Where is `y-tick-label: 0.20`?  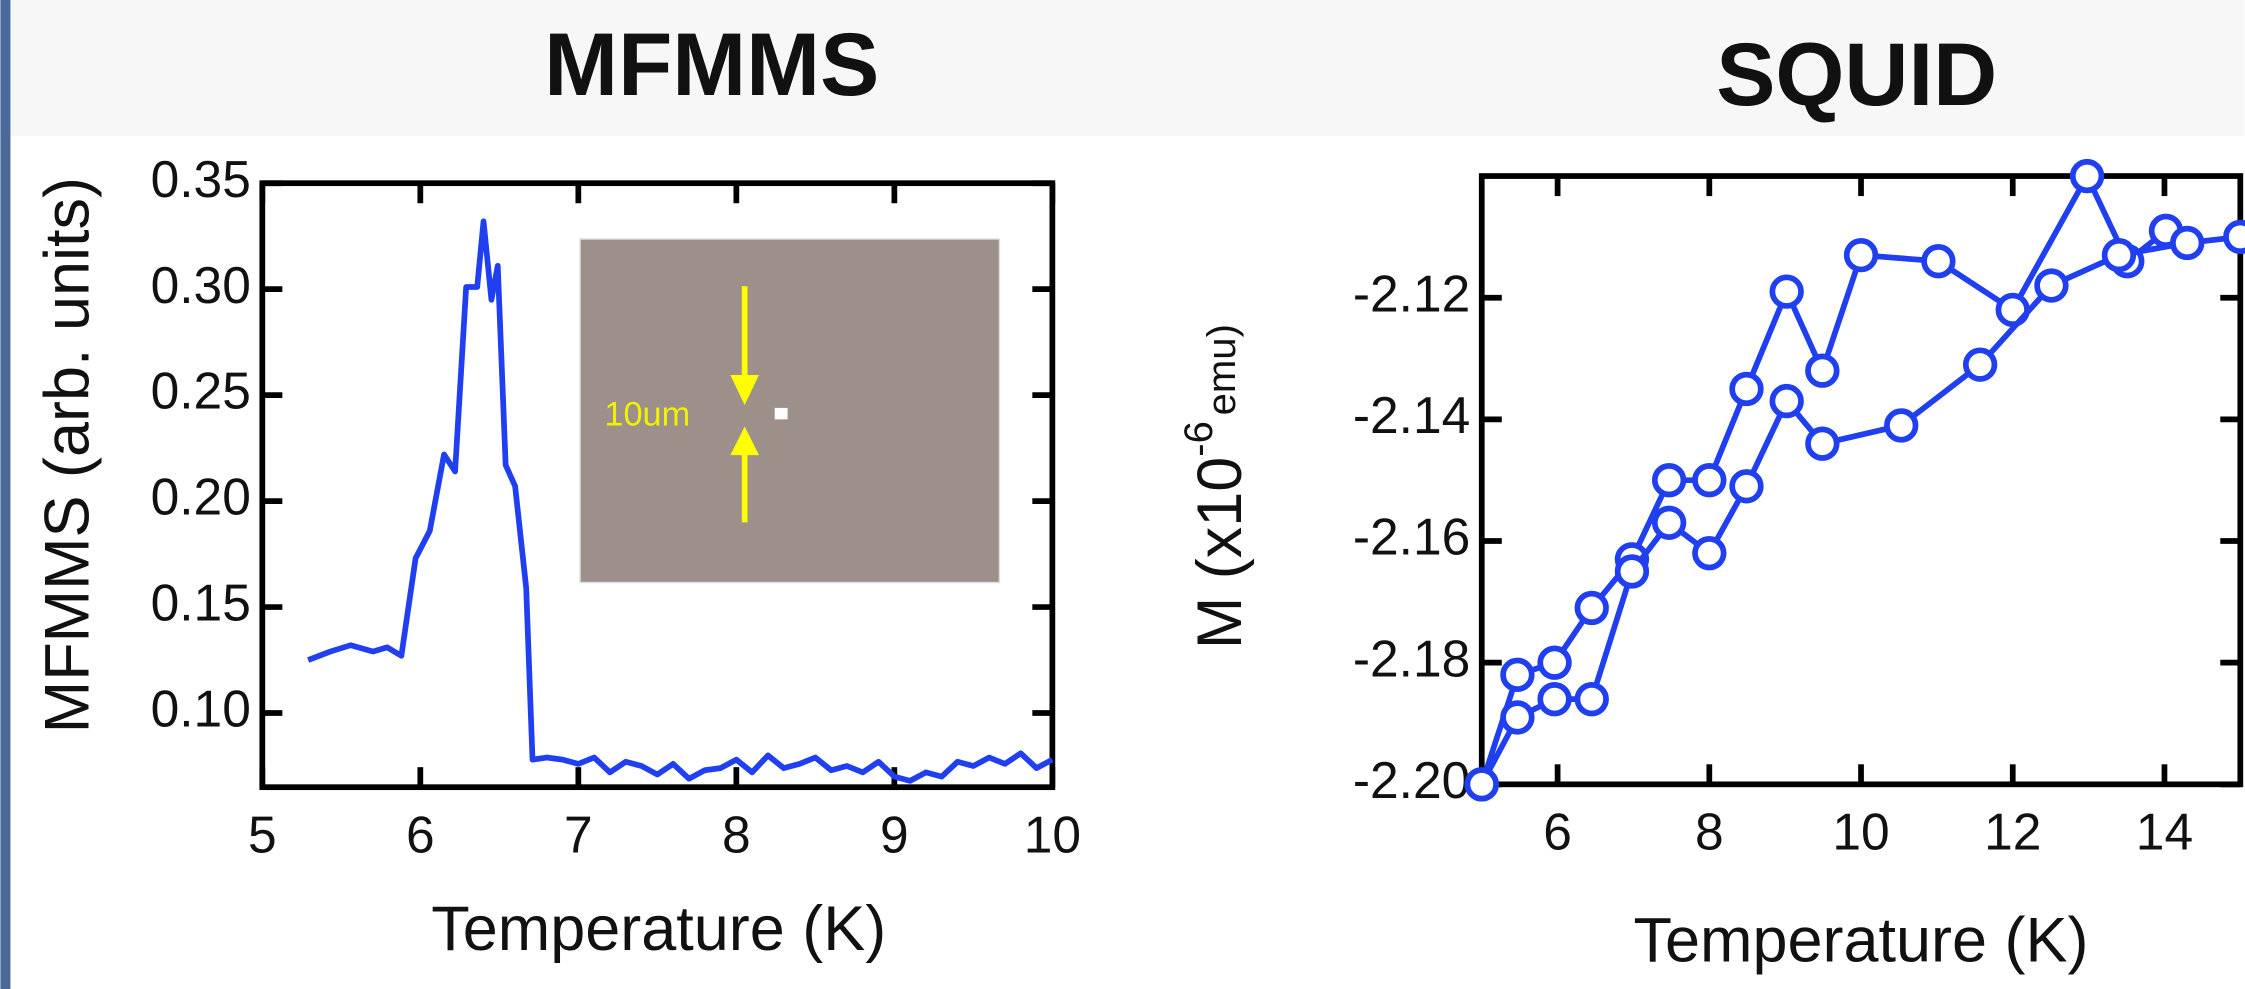 y-tick-label: 0.20 is located at coordinates (201, 497).